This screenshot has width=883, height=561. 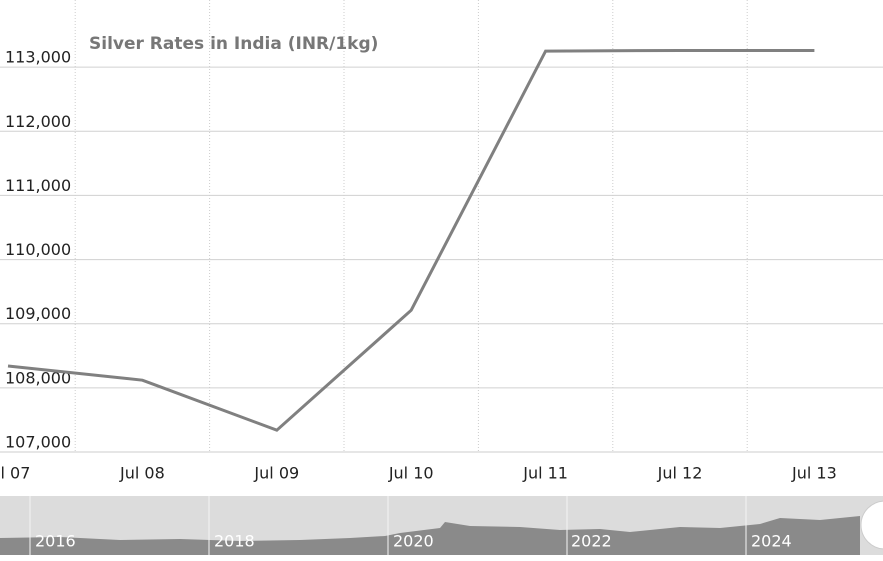 What do you see at coordinates (276, 473) in the screenshot?
I see `x-tick-label: Jul 09` at bounding box center [276, 473].